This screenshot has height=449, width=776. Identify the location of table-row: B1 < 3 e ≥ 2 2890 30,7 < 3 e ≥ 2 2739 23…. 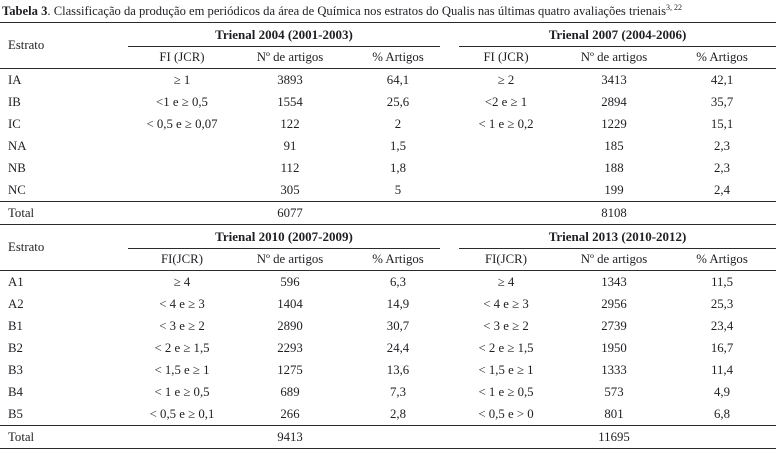
(388, 326).